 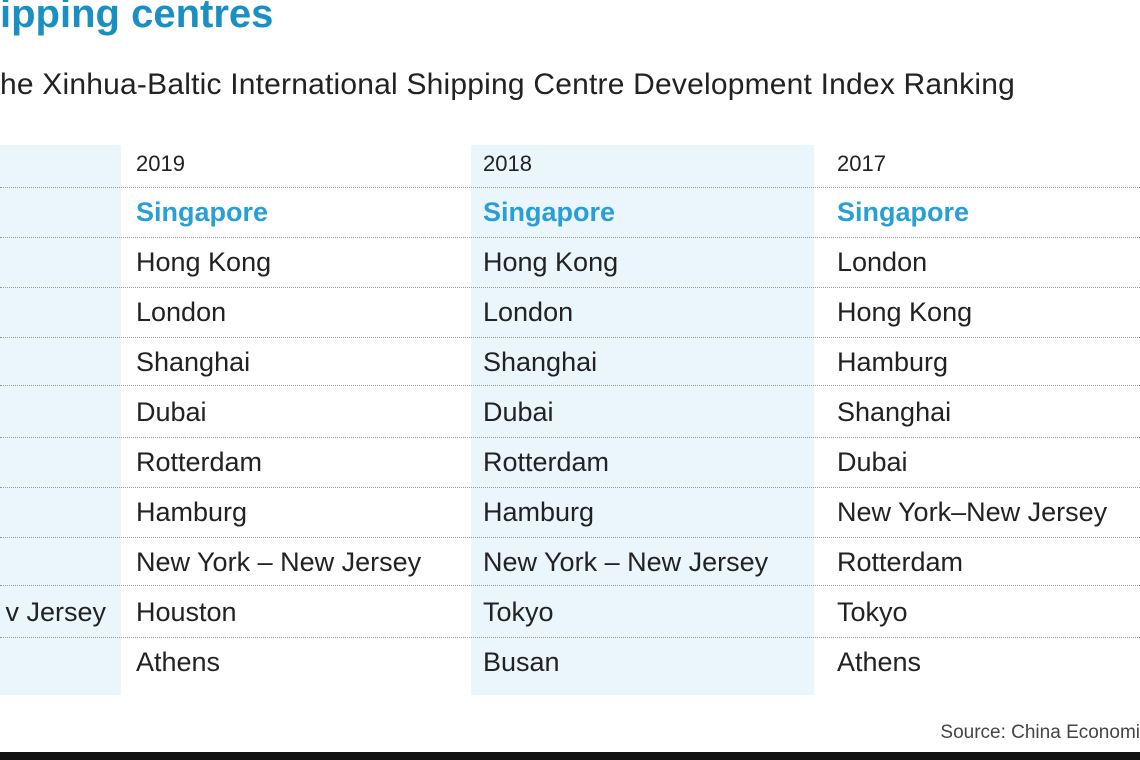 I want to click on column-header: 2019, so click(x=160, y=163).